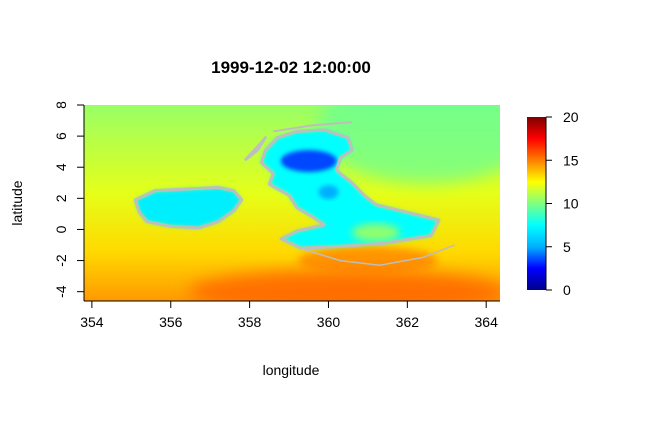 Image resolution: width=654 pixels, height=433 pixels. I want to click on colorbar-gradient, so click(536, 203).